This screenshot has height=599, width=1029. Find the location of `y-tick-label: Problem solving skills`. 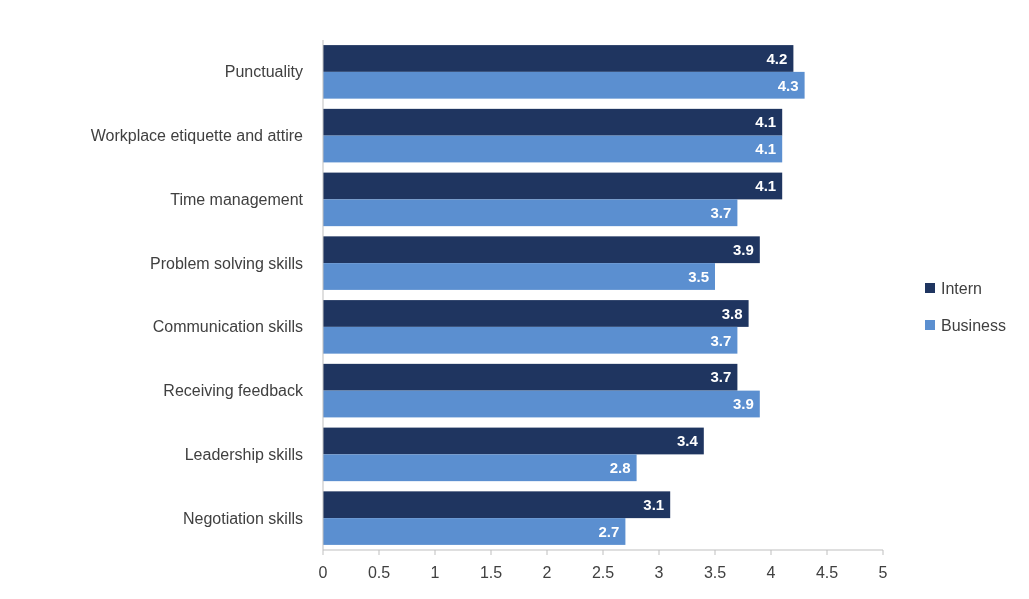

y-tick-label: Problem solving skills is located at coordinates (226, 263).